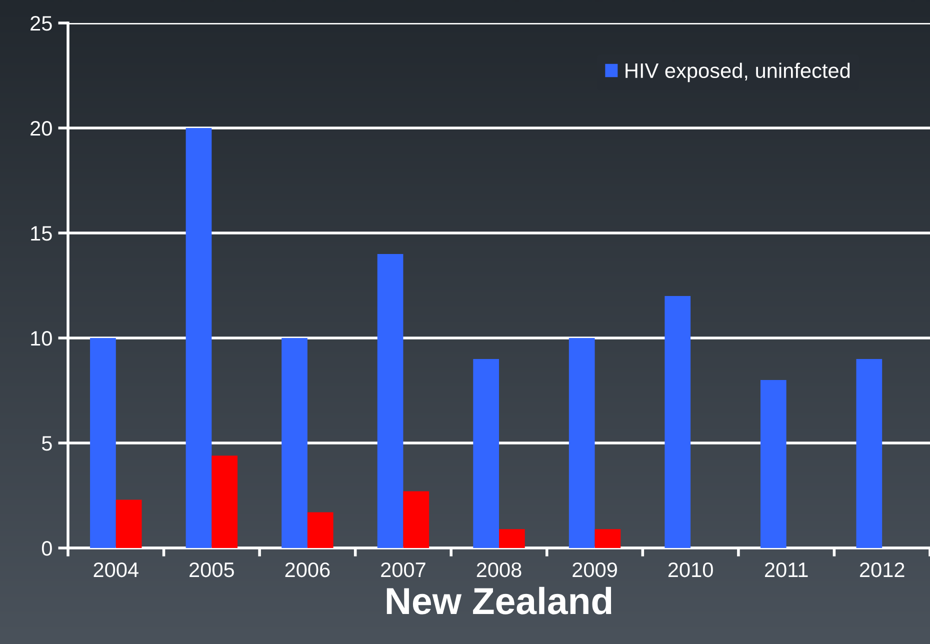 Image resolution: width=930 pixels, height=644 pixels. I want to click on x-tick-label: 2010, so click(690, 570).